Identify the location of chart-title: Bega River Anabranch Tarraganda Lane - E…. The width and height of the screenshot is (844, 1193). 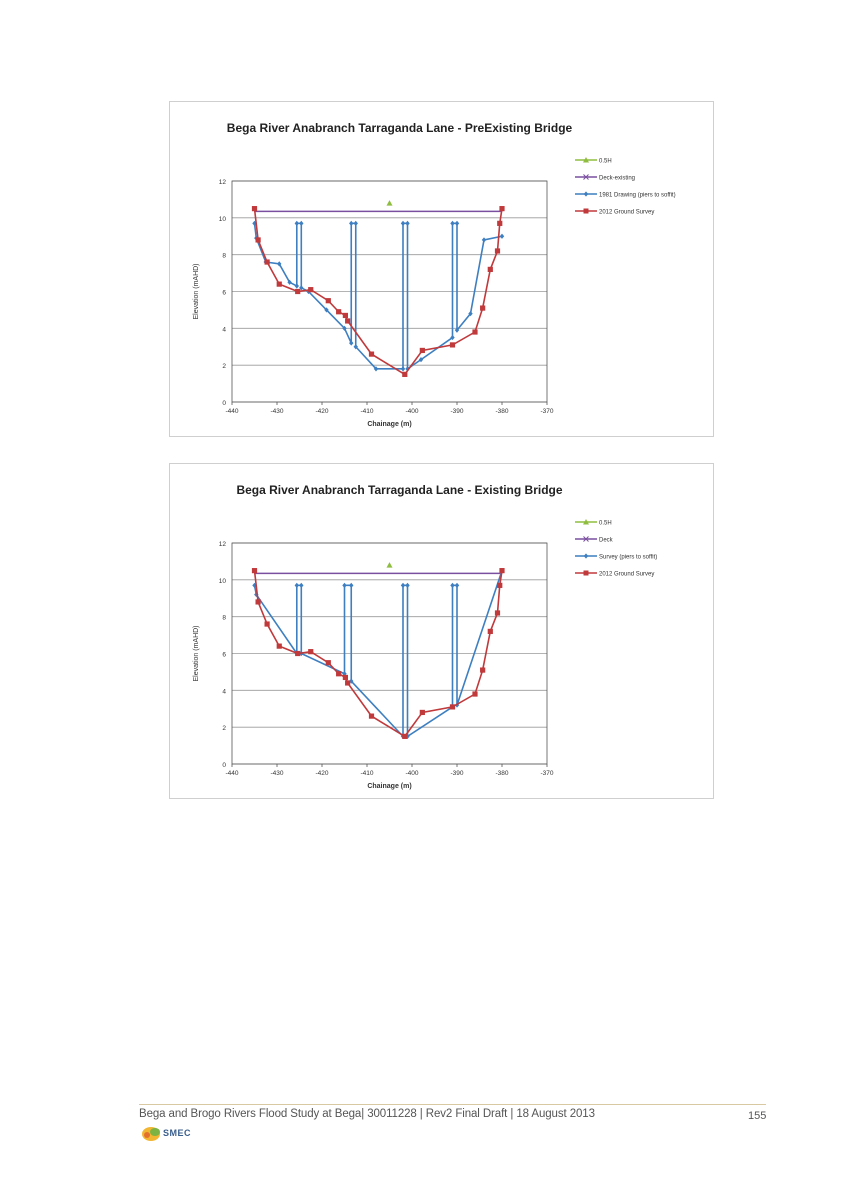
(399, 490).